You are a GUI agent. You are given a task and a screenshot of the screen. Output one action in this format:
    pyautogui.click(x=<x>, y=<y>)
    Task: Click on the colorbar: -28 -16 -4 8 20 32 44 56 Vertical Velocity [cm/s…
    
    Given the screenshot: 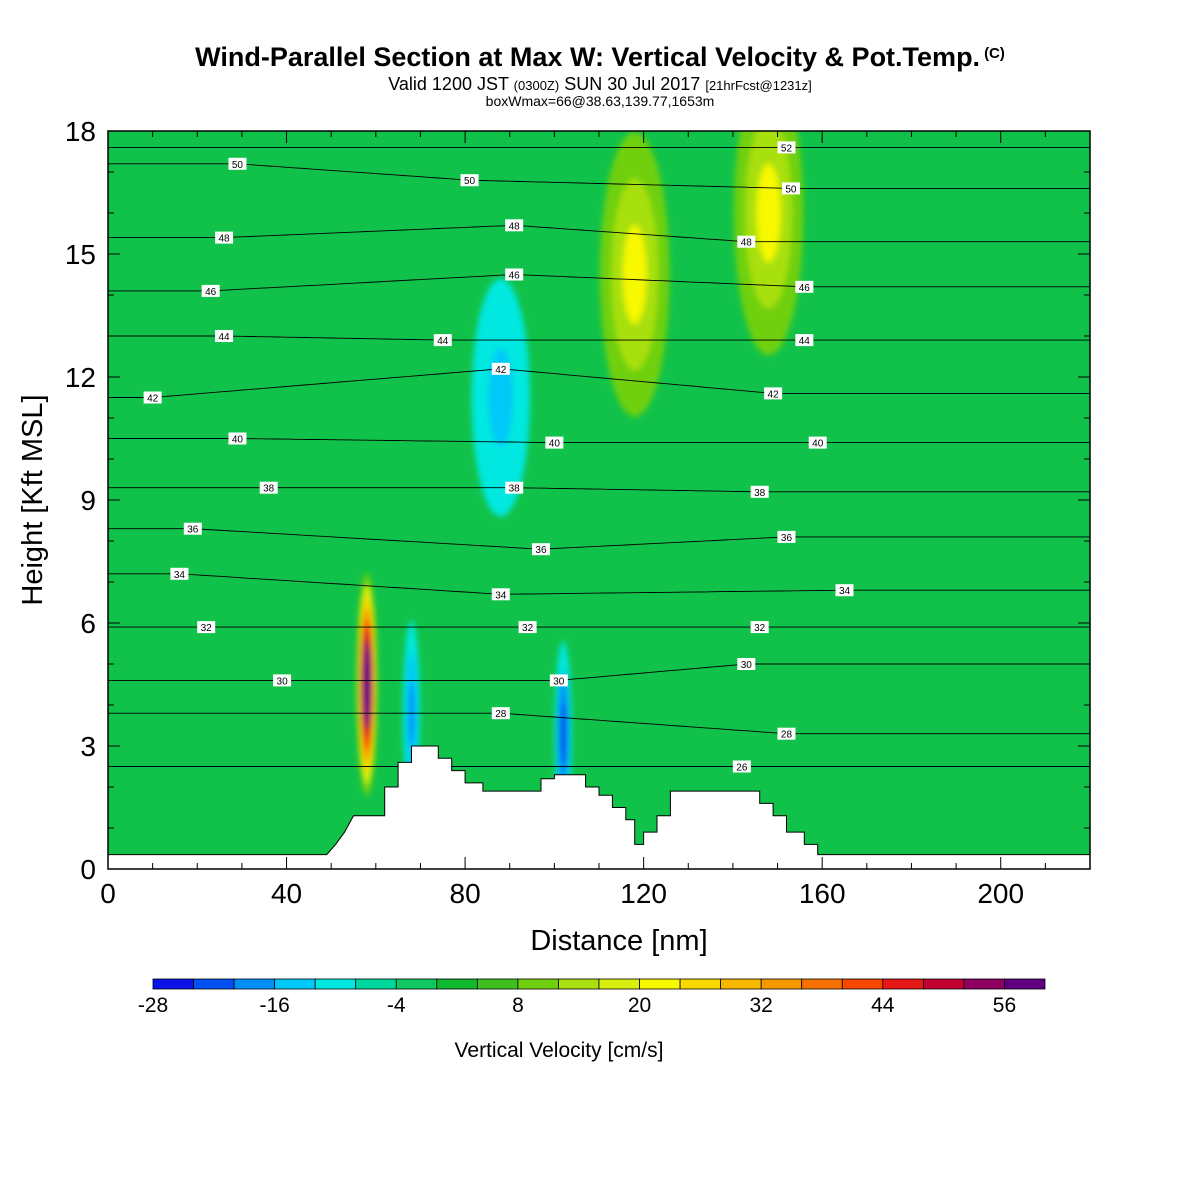 What is the action you would take?
    pyautogui.click(x=592, y=1020)
    